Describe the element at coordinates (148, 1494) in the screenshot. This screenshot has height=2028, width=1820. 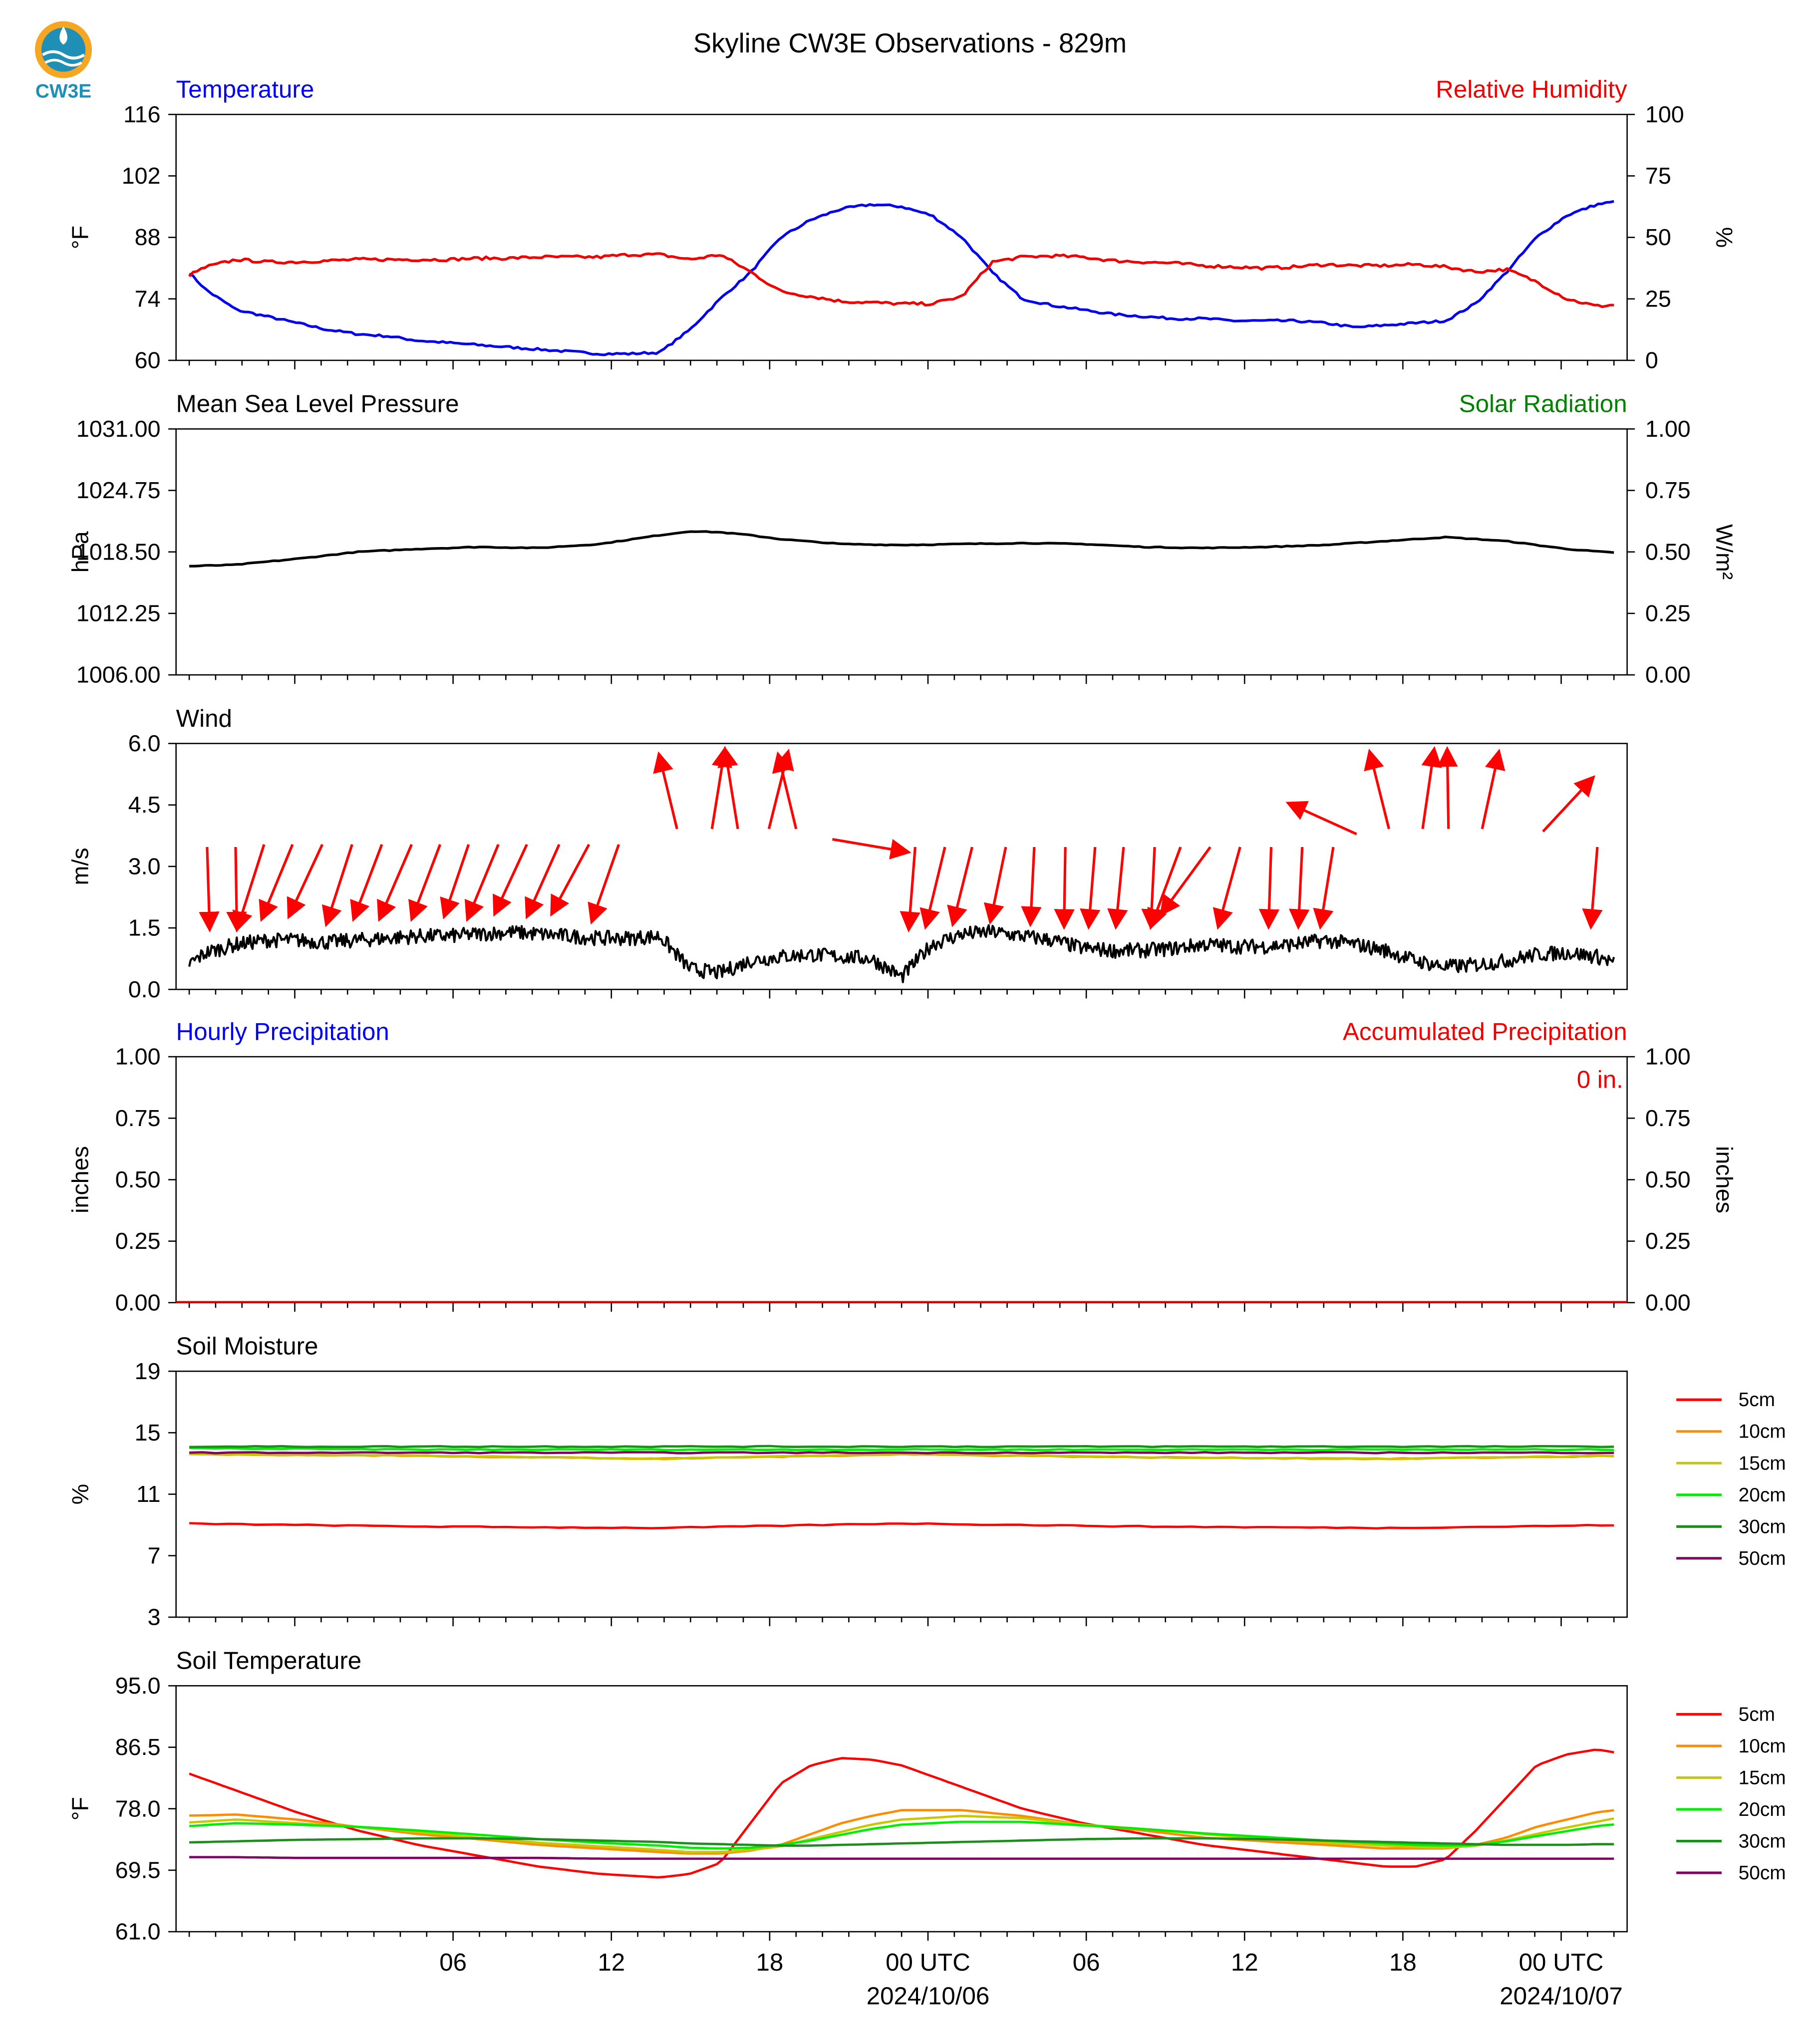
I see `y-tick-label-left: 11` at that location.